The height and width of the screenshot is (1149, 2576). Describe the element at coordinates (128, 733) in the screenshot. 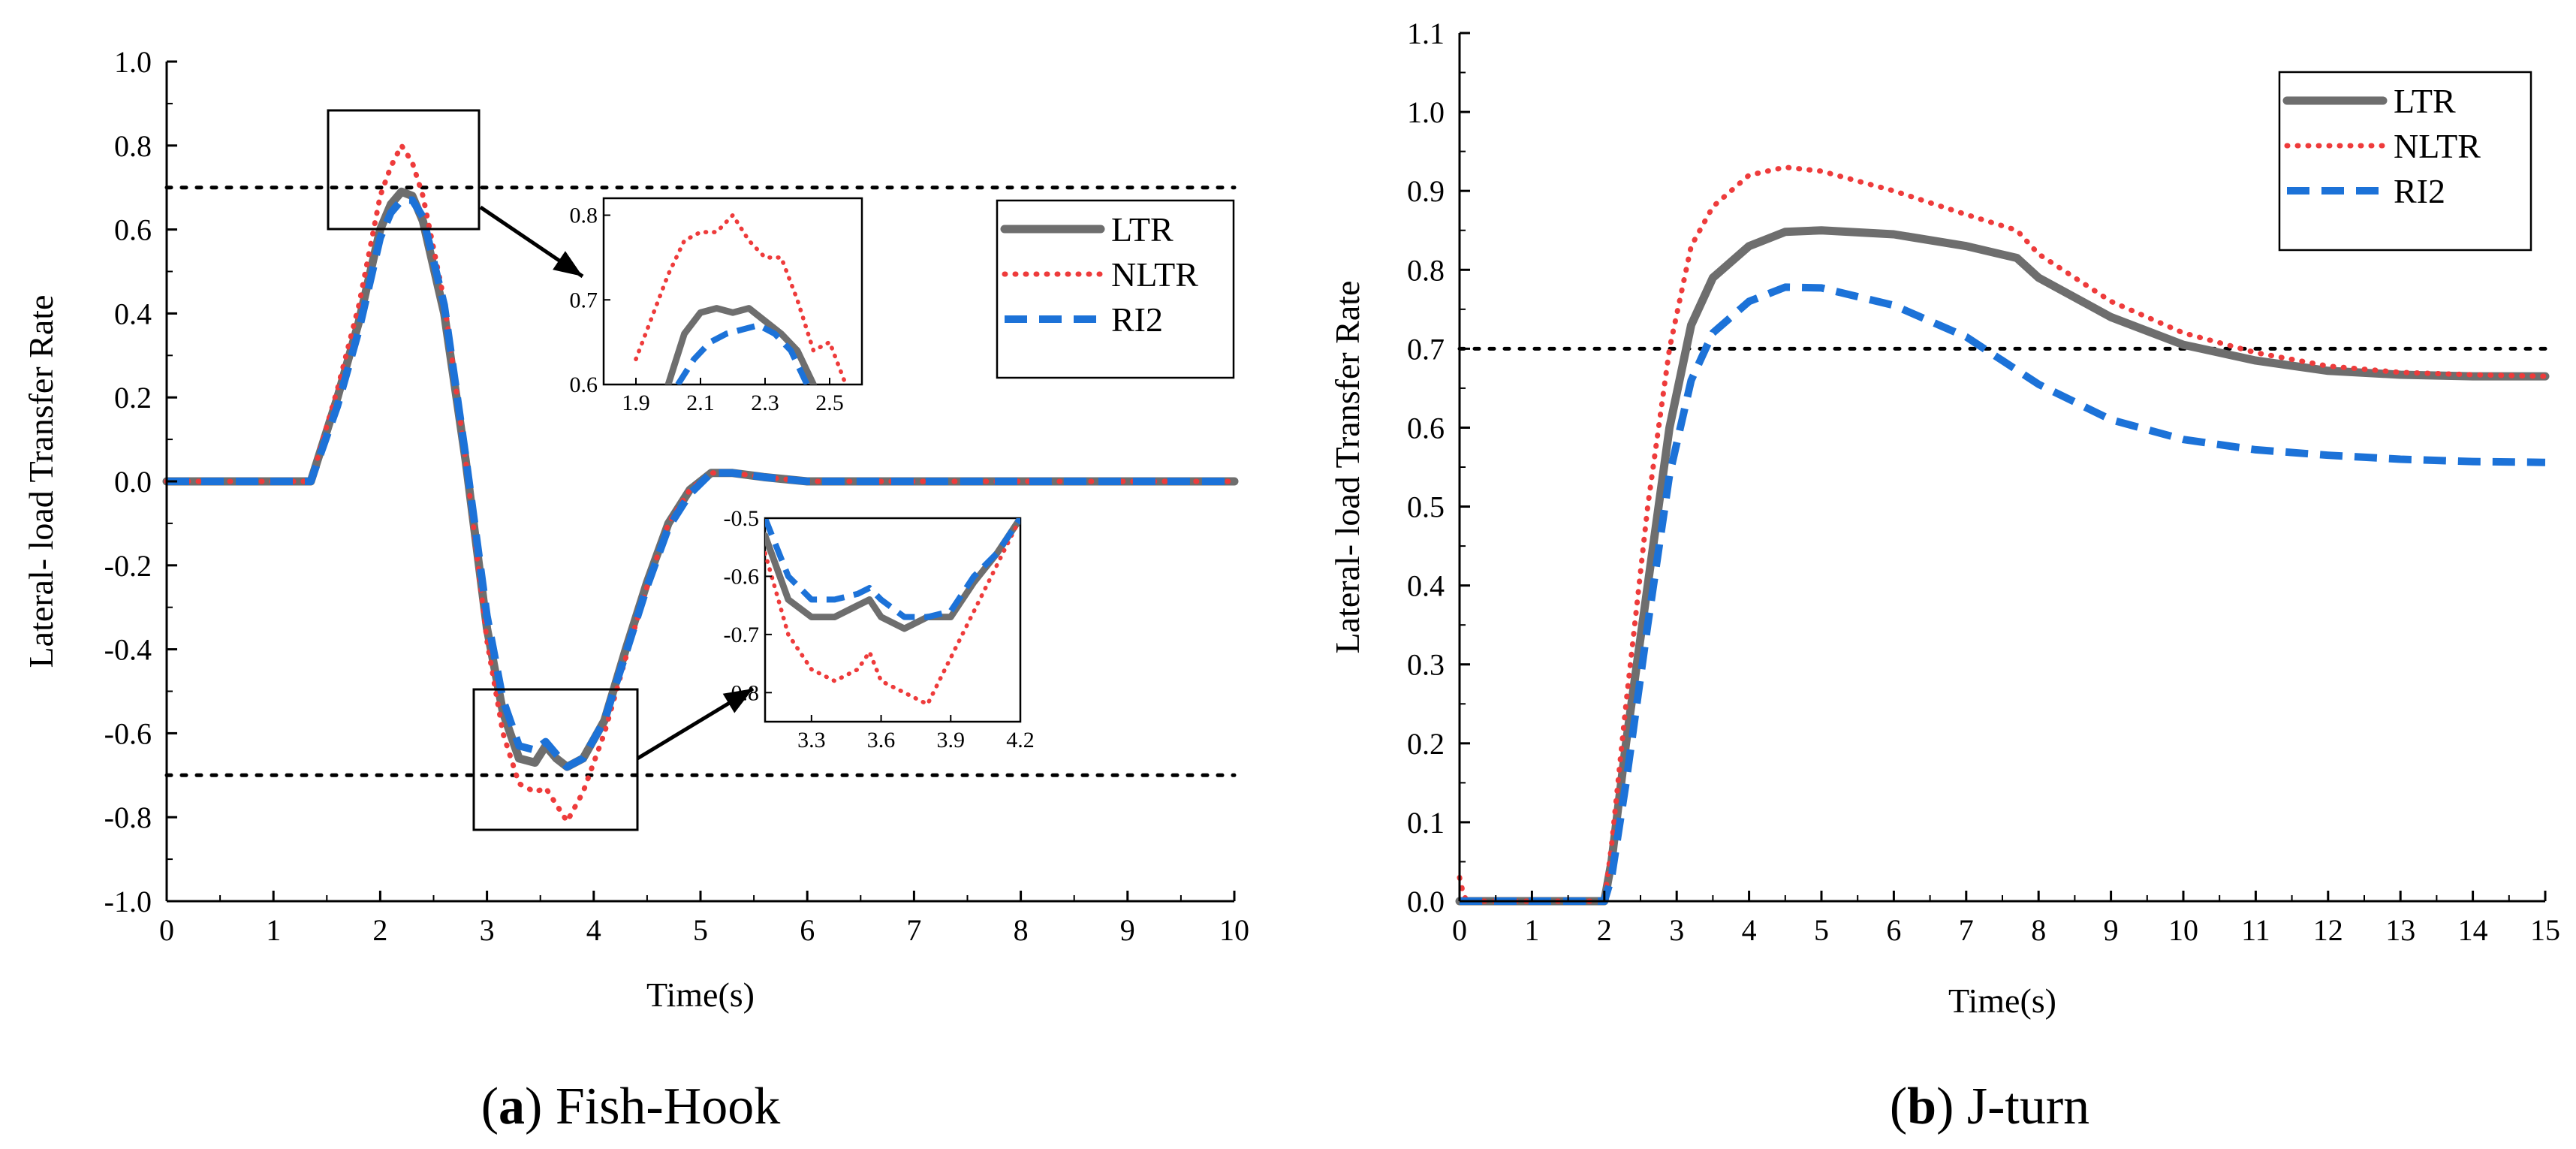

I see `y-tick-label: -0.6` at that location.